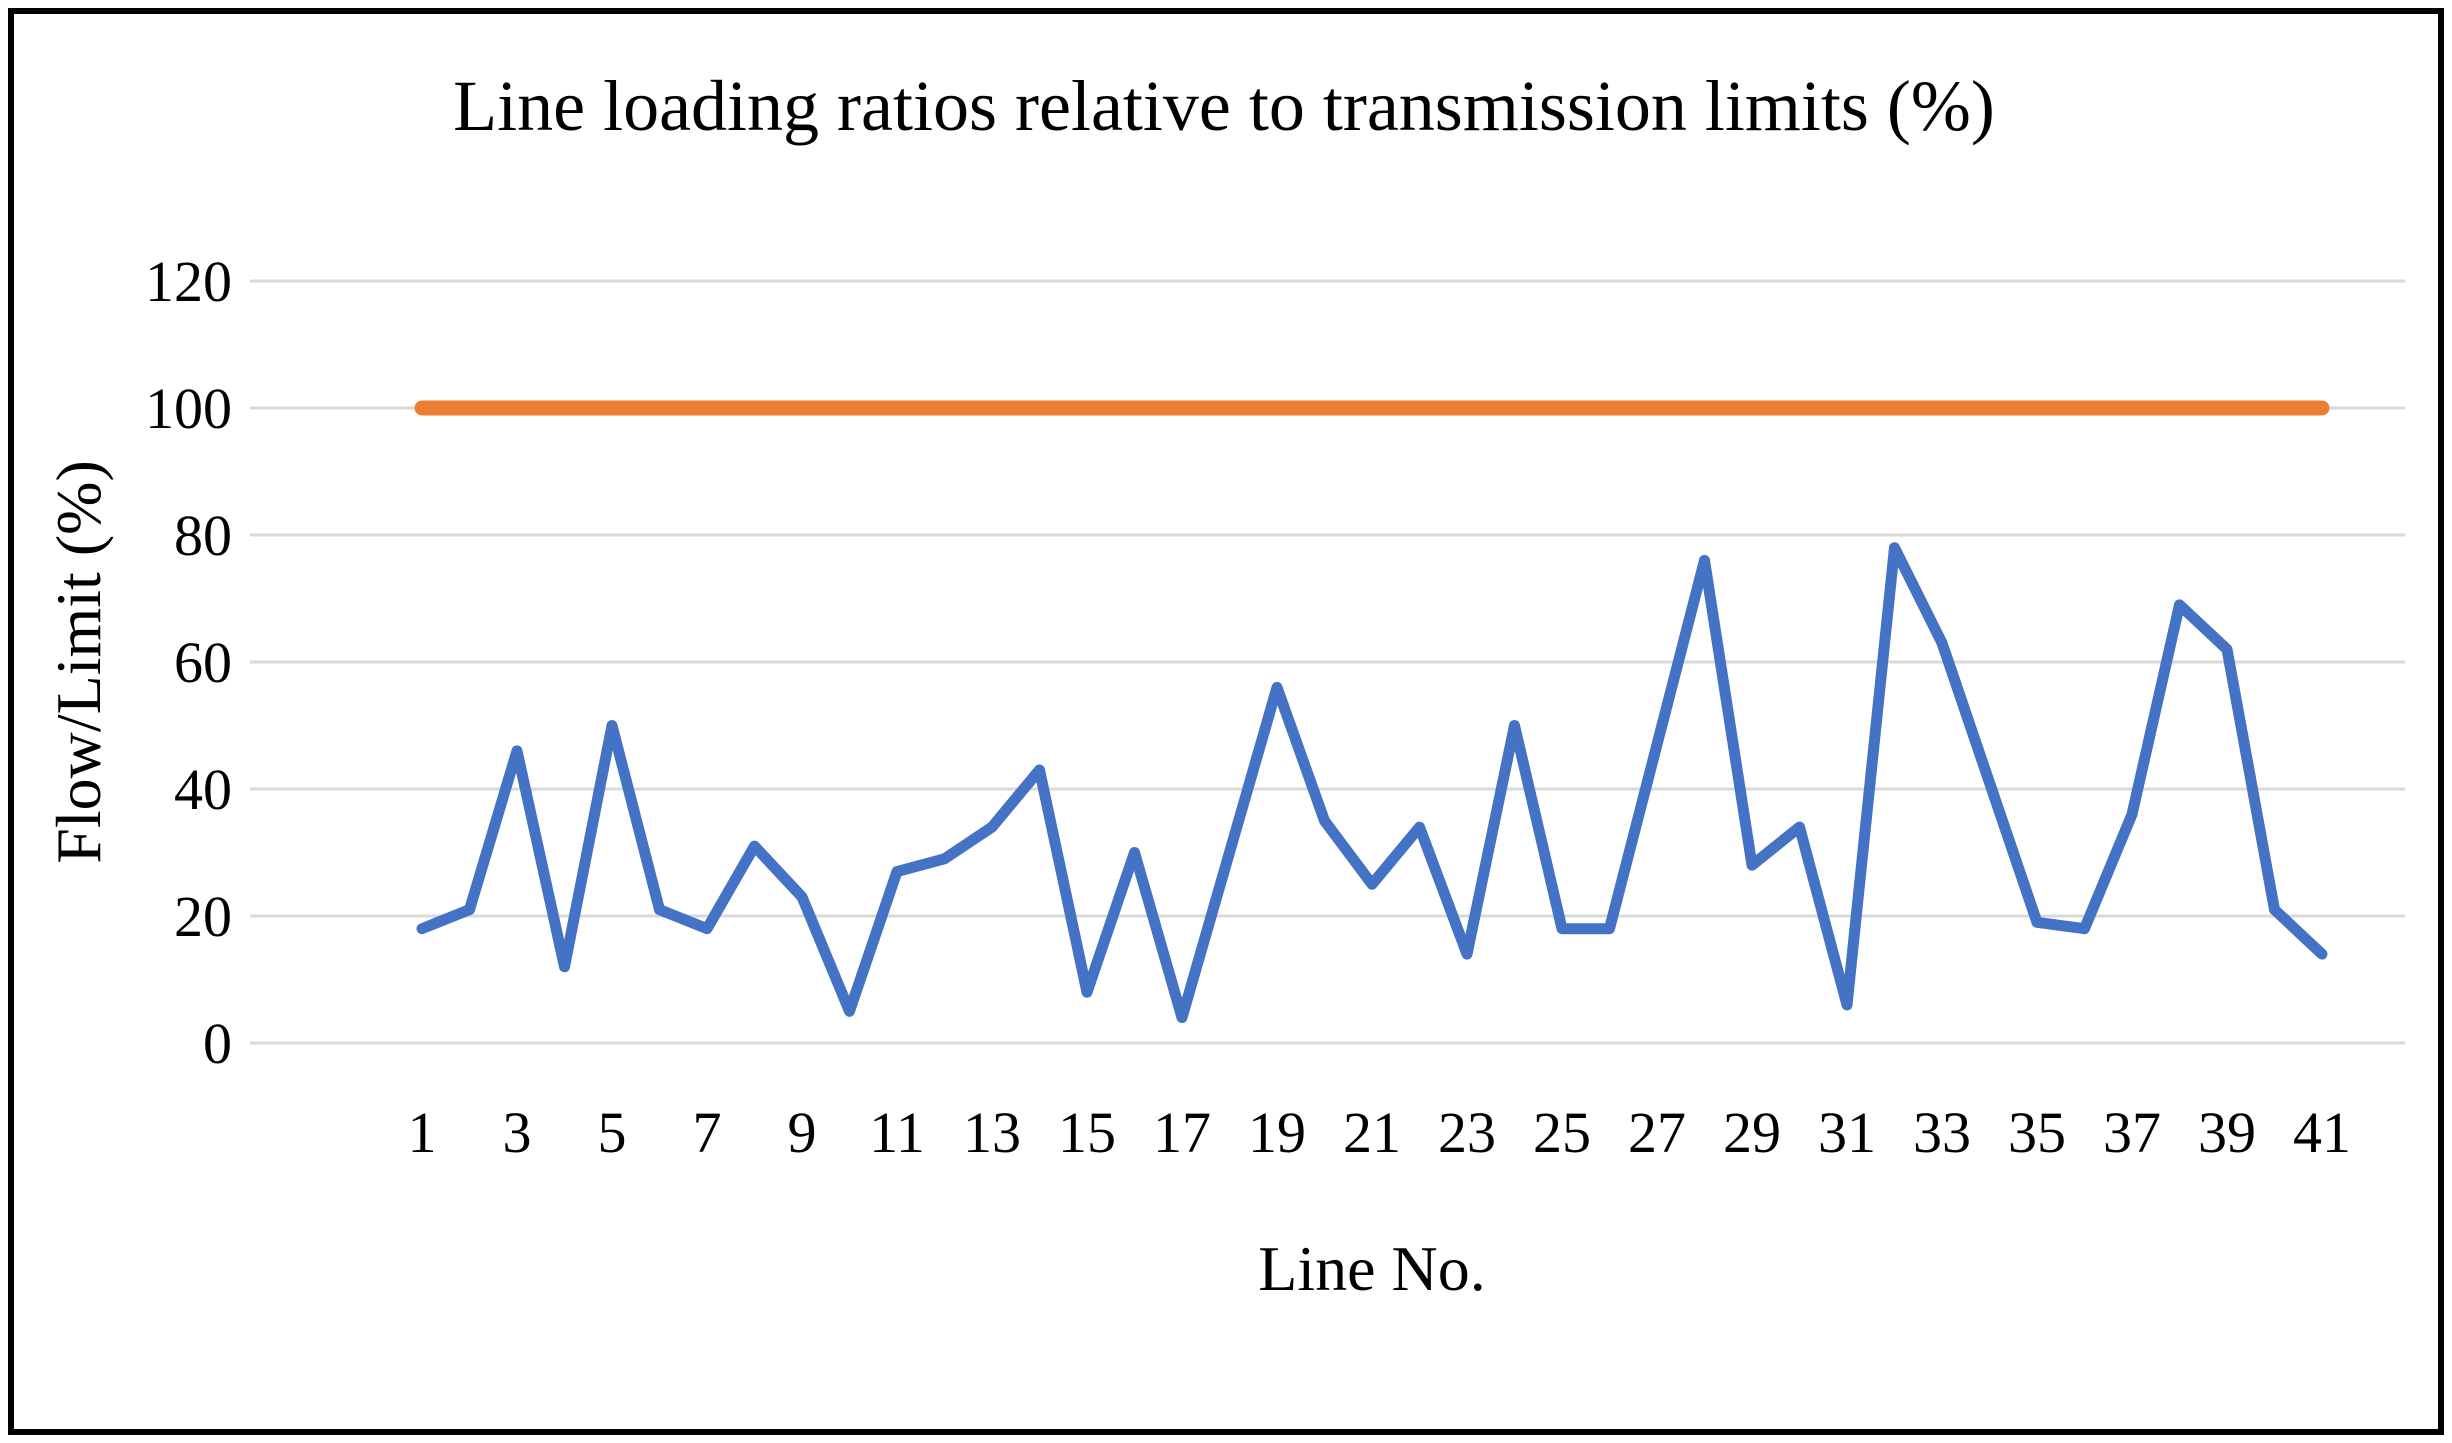 The image size is (2452, 1443). What do you see at coordinates (1467, 1132) in the screenshot?
I see `x-tick-label-23: 23` at bounding box center [1467, 1132].